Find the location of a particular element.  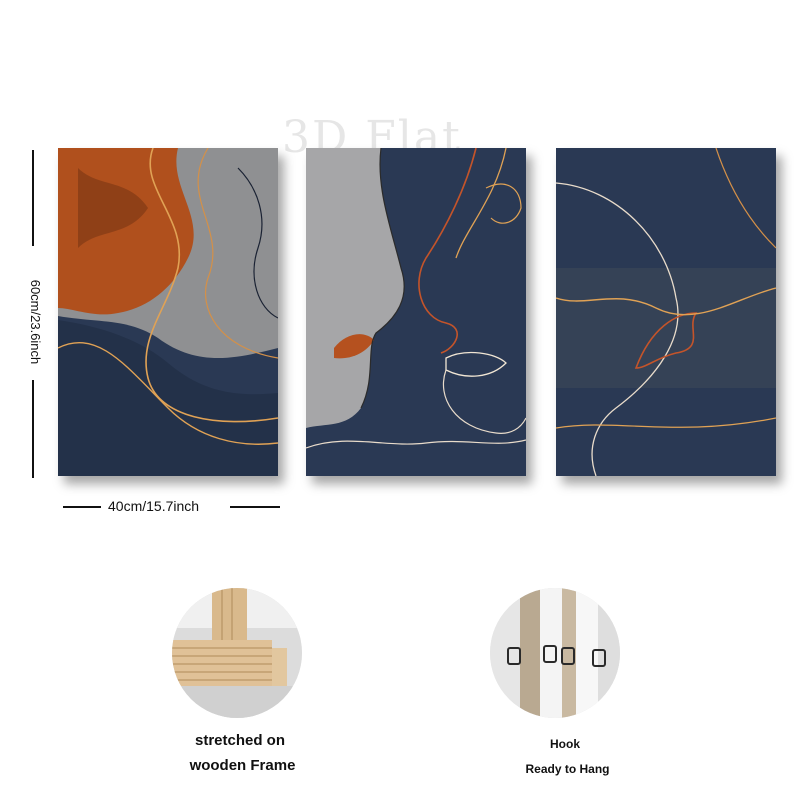

hook-detail-photo is located at coordinates (555, 653).